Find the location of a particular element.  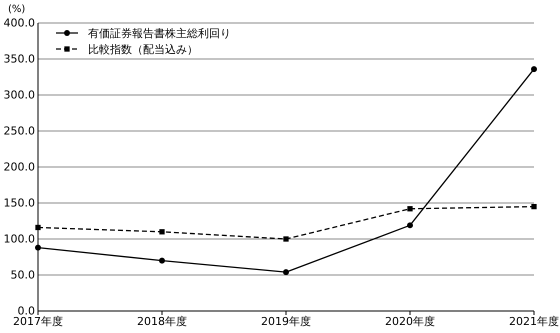

y-tick-label: 150.0 is located at coordinates (19, 203).